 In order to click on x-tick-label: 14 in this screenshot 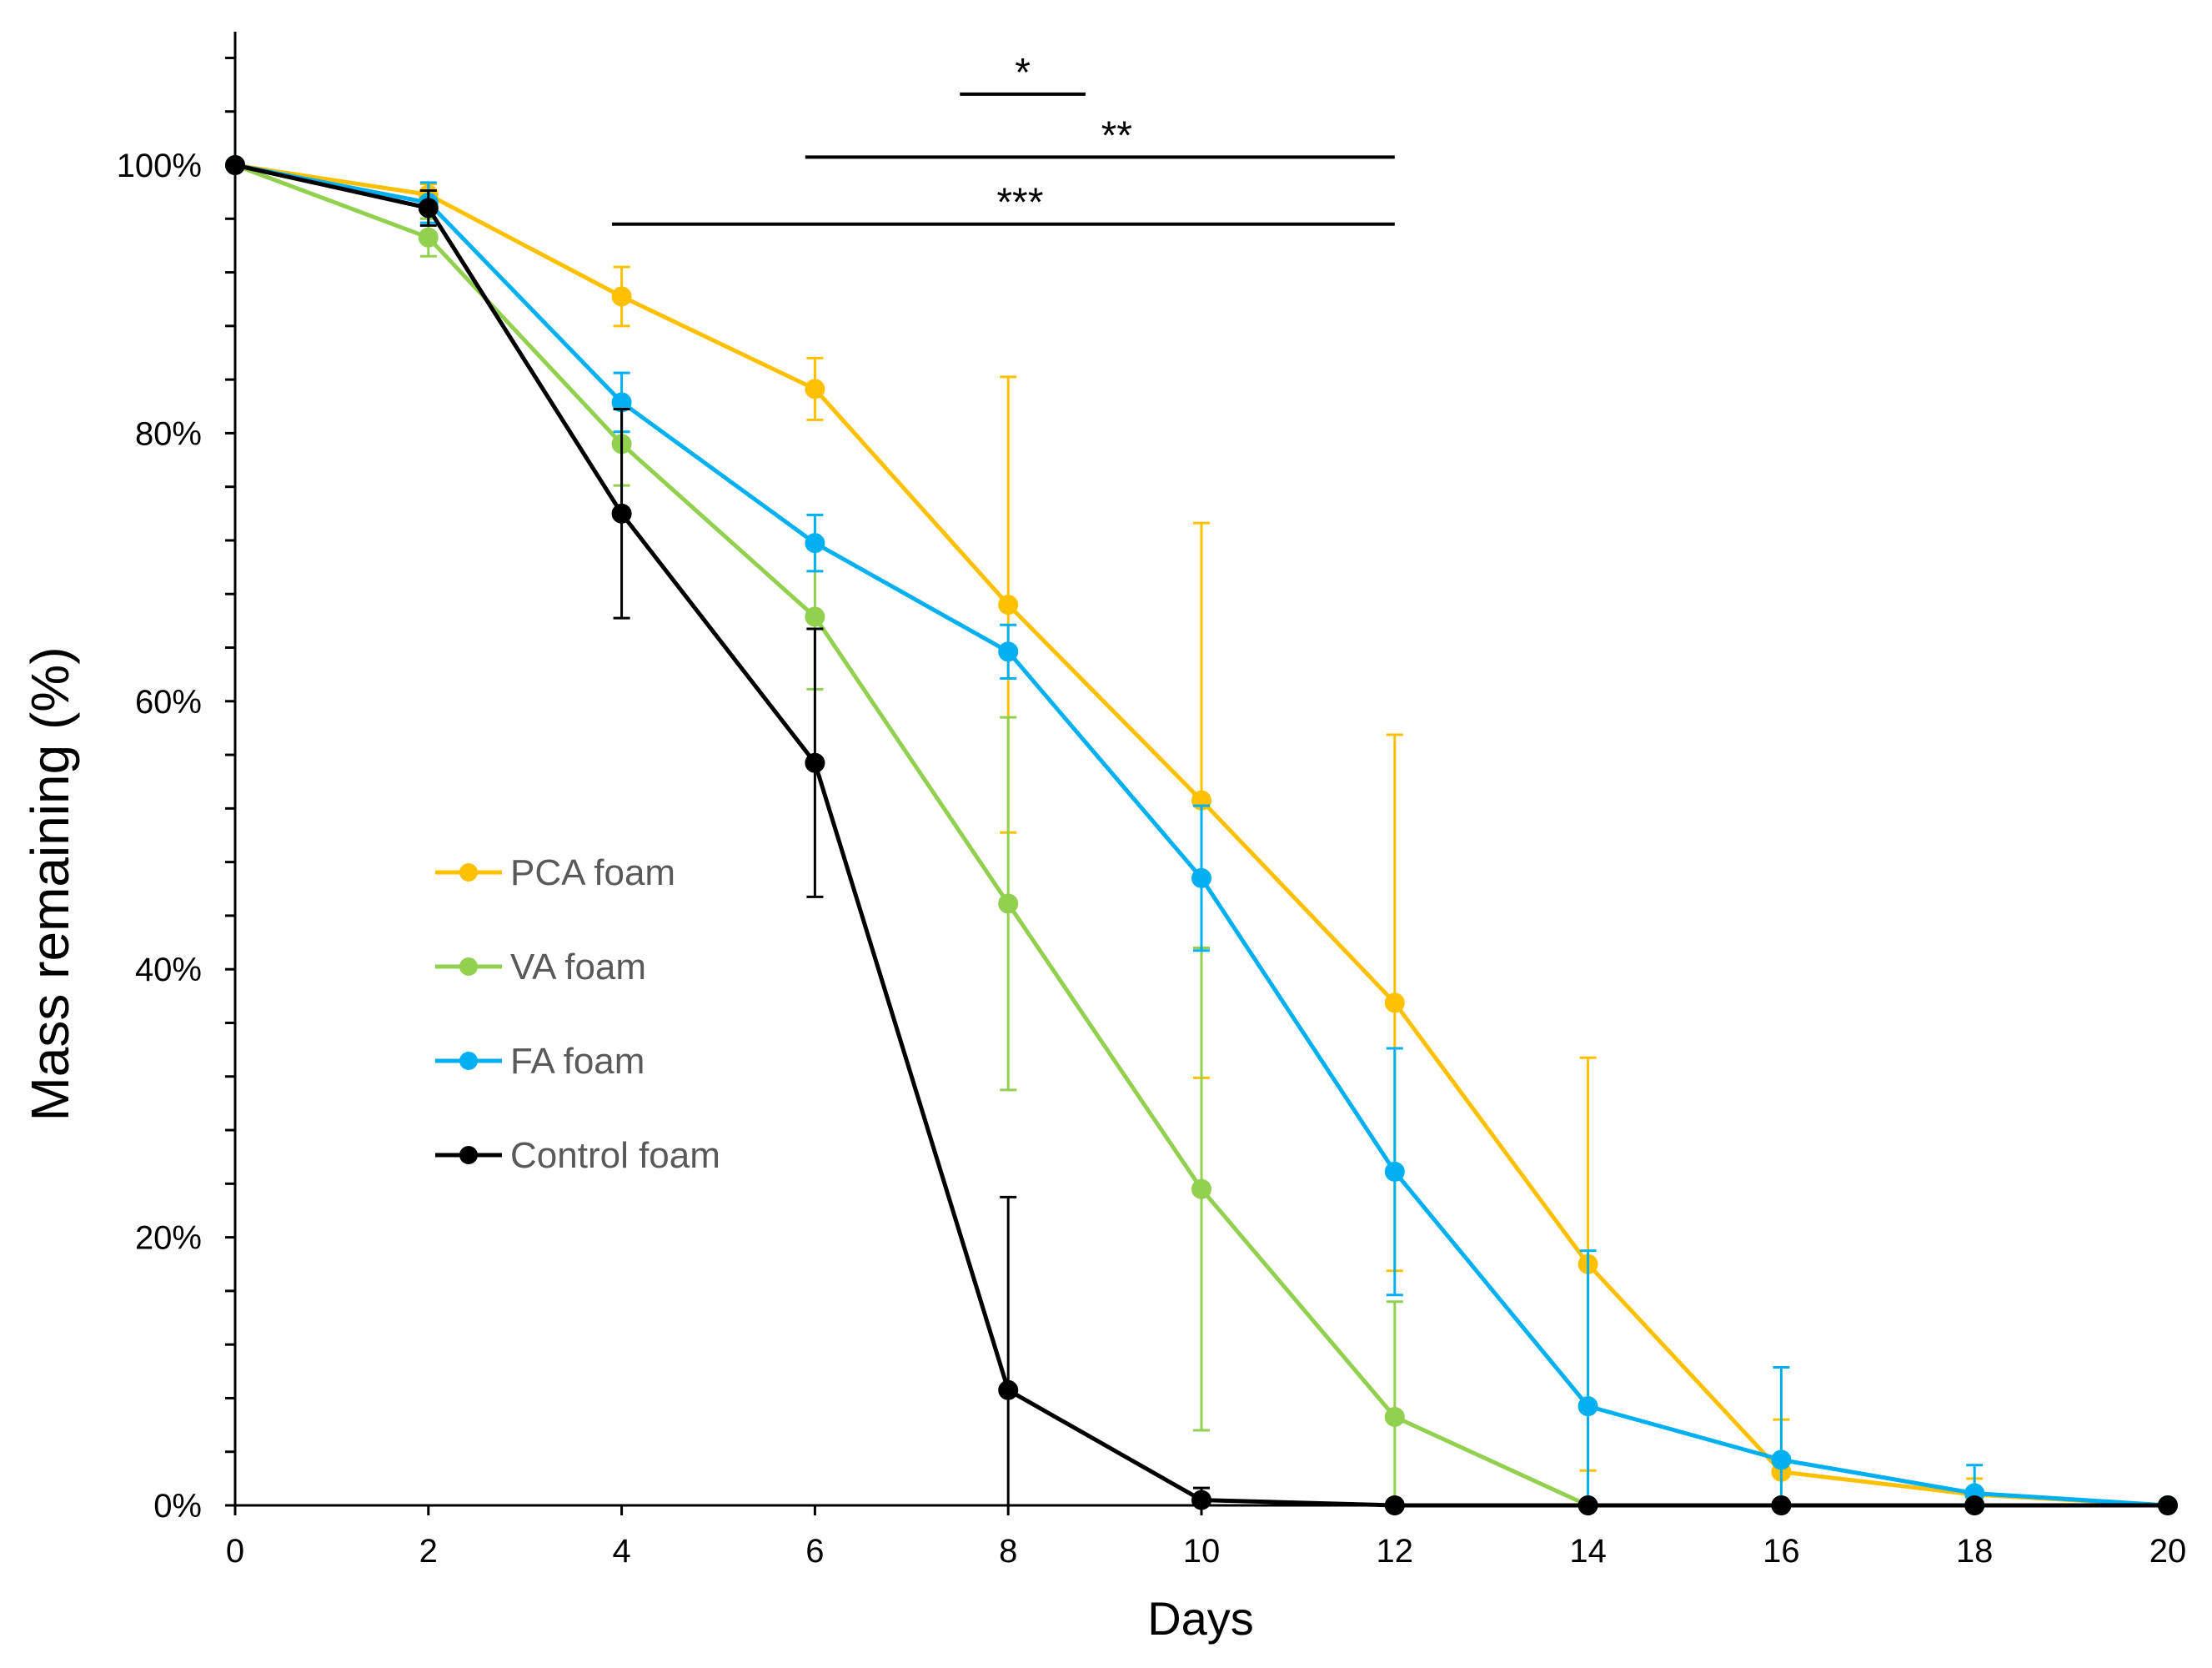, I will do `click(1588, 1551)`.